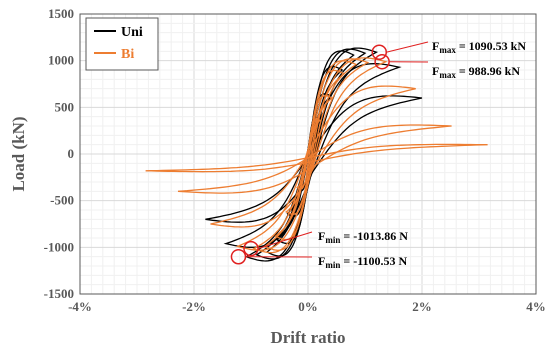 Image resolution: width=550 pixels, height=351 pixels. What do you see at coordinates (307, 337) in the screenshot?
I see `x-axis-title: Drift ratio` at bounding box center [307, 337].